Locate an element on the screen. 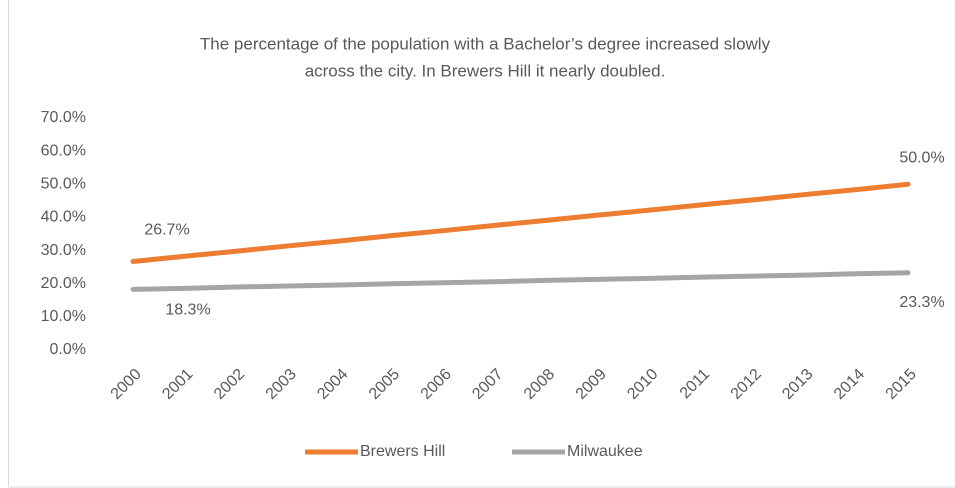 The height and width of the screenshot is (488, 955). legend-label: Milwaukee is located at coordinates (605, 451).